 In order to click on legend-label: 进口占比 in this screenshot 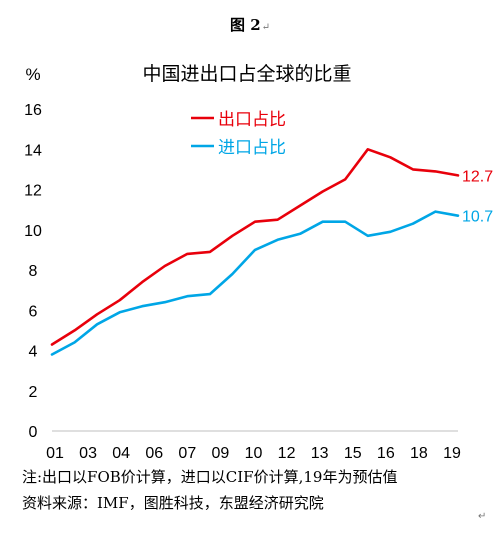, I will do `click(252, 148)`.